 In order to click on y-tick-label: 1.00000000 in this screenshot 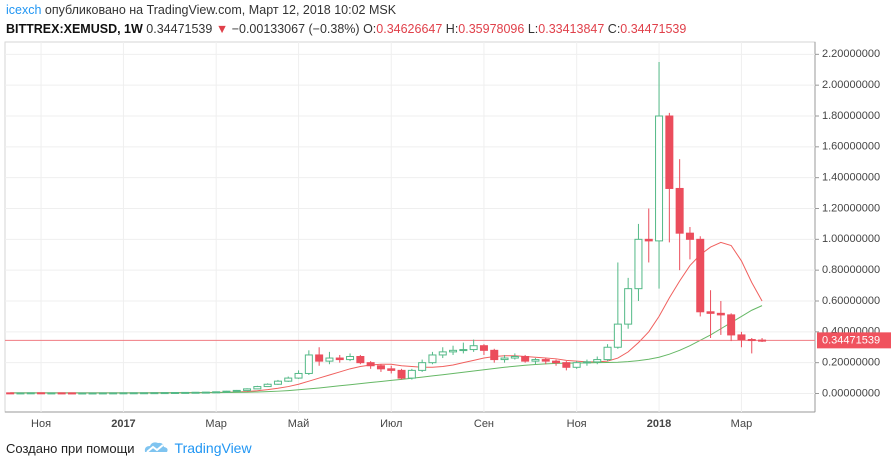, I will do `click(851, 239)`.